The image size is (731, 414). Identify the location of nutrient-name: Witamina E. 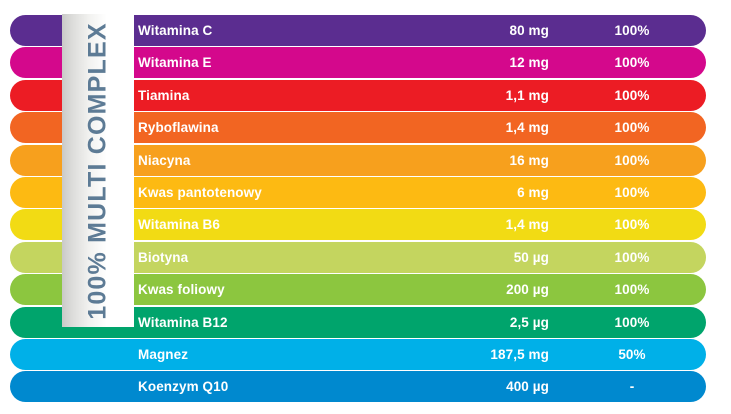
(175, 63).